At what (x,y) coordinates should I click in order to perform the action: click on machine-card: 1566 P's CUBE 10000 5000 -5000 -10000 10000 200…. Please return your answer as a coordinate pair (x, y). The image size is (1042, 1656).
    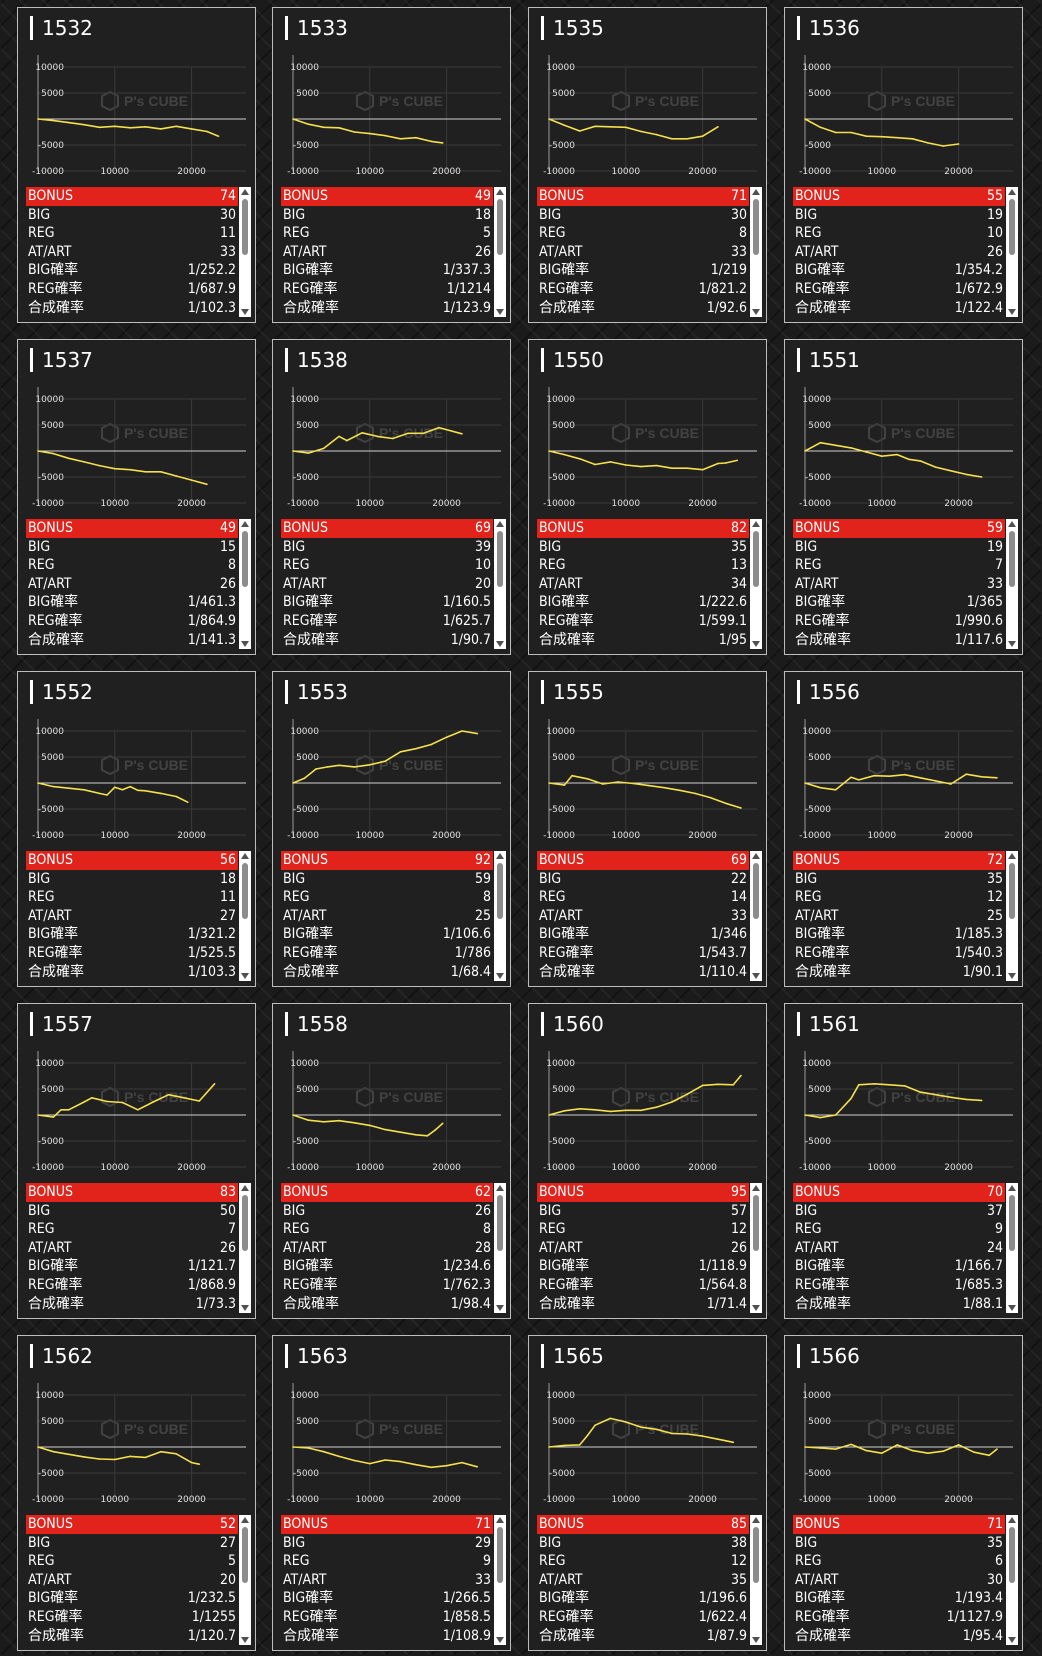
    Looking at the image, I should click on (903, 1493).